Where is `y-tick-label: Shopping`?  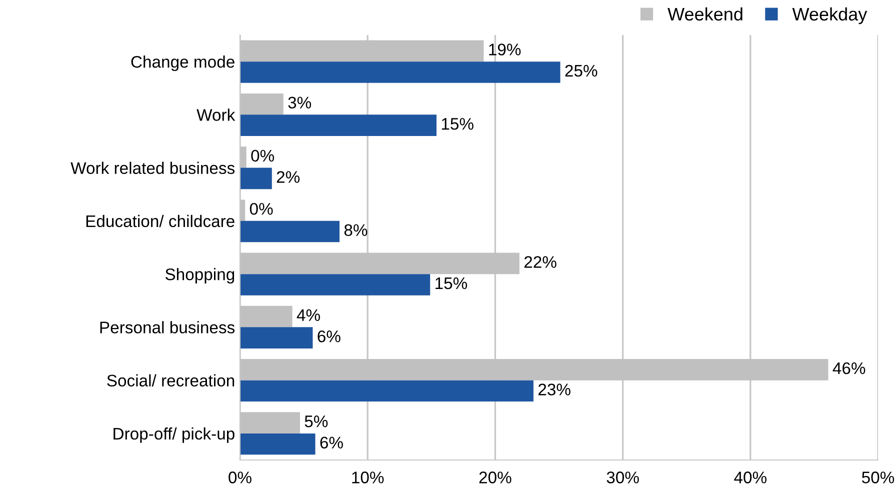 y-tick-label: Shopping is located at coordinates (199, 276).